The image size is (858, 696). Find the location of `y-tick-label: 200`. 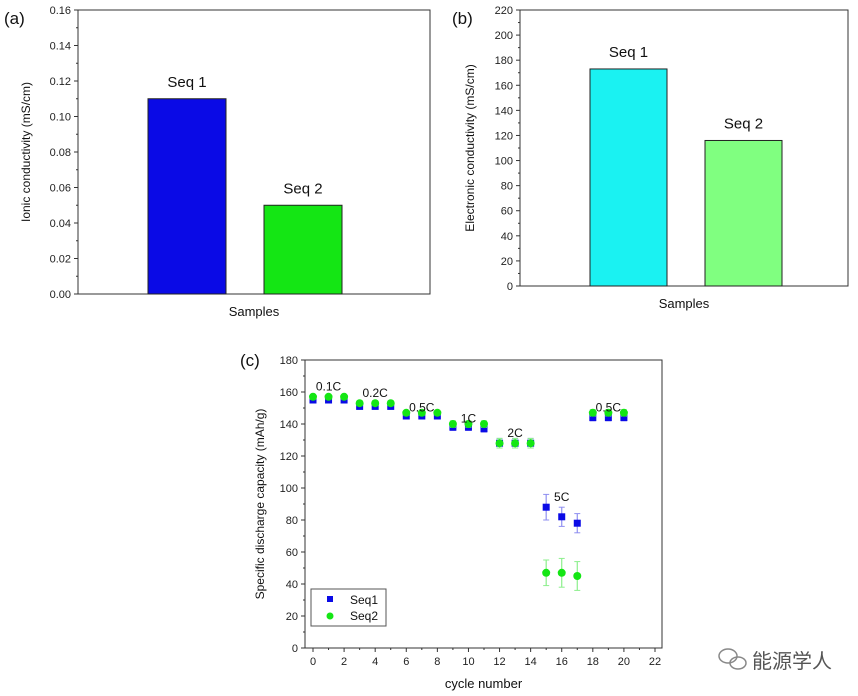

y-tick-label: 200 is located at coordinates (504, 36).